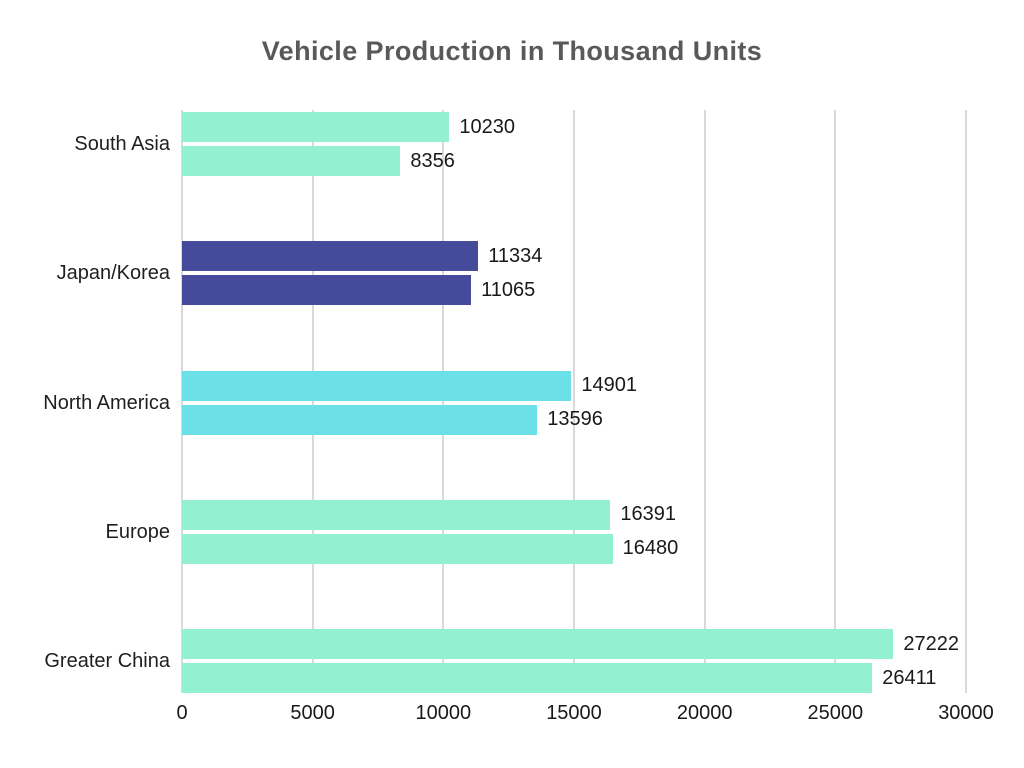  I want to click on bar-value-label: 8356, so click(432, 160).